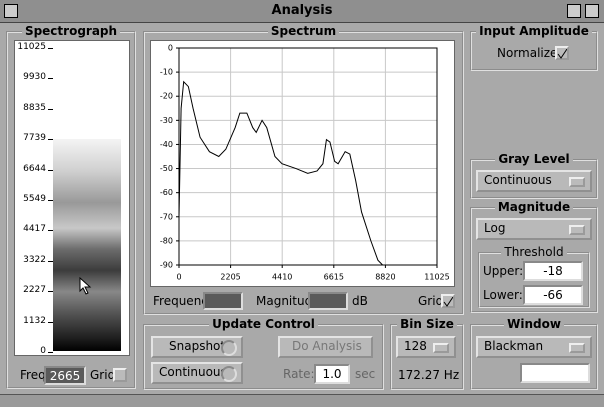  I want to click on group-title: Spectrograph, so click(71, 31).